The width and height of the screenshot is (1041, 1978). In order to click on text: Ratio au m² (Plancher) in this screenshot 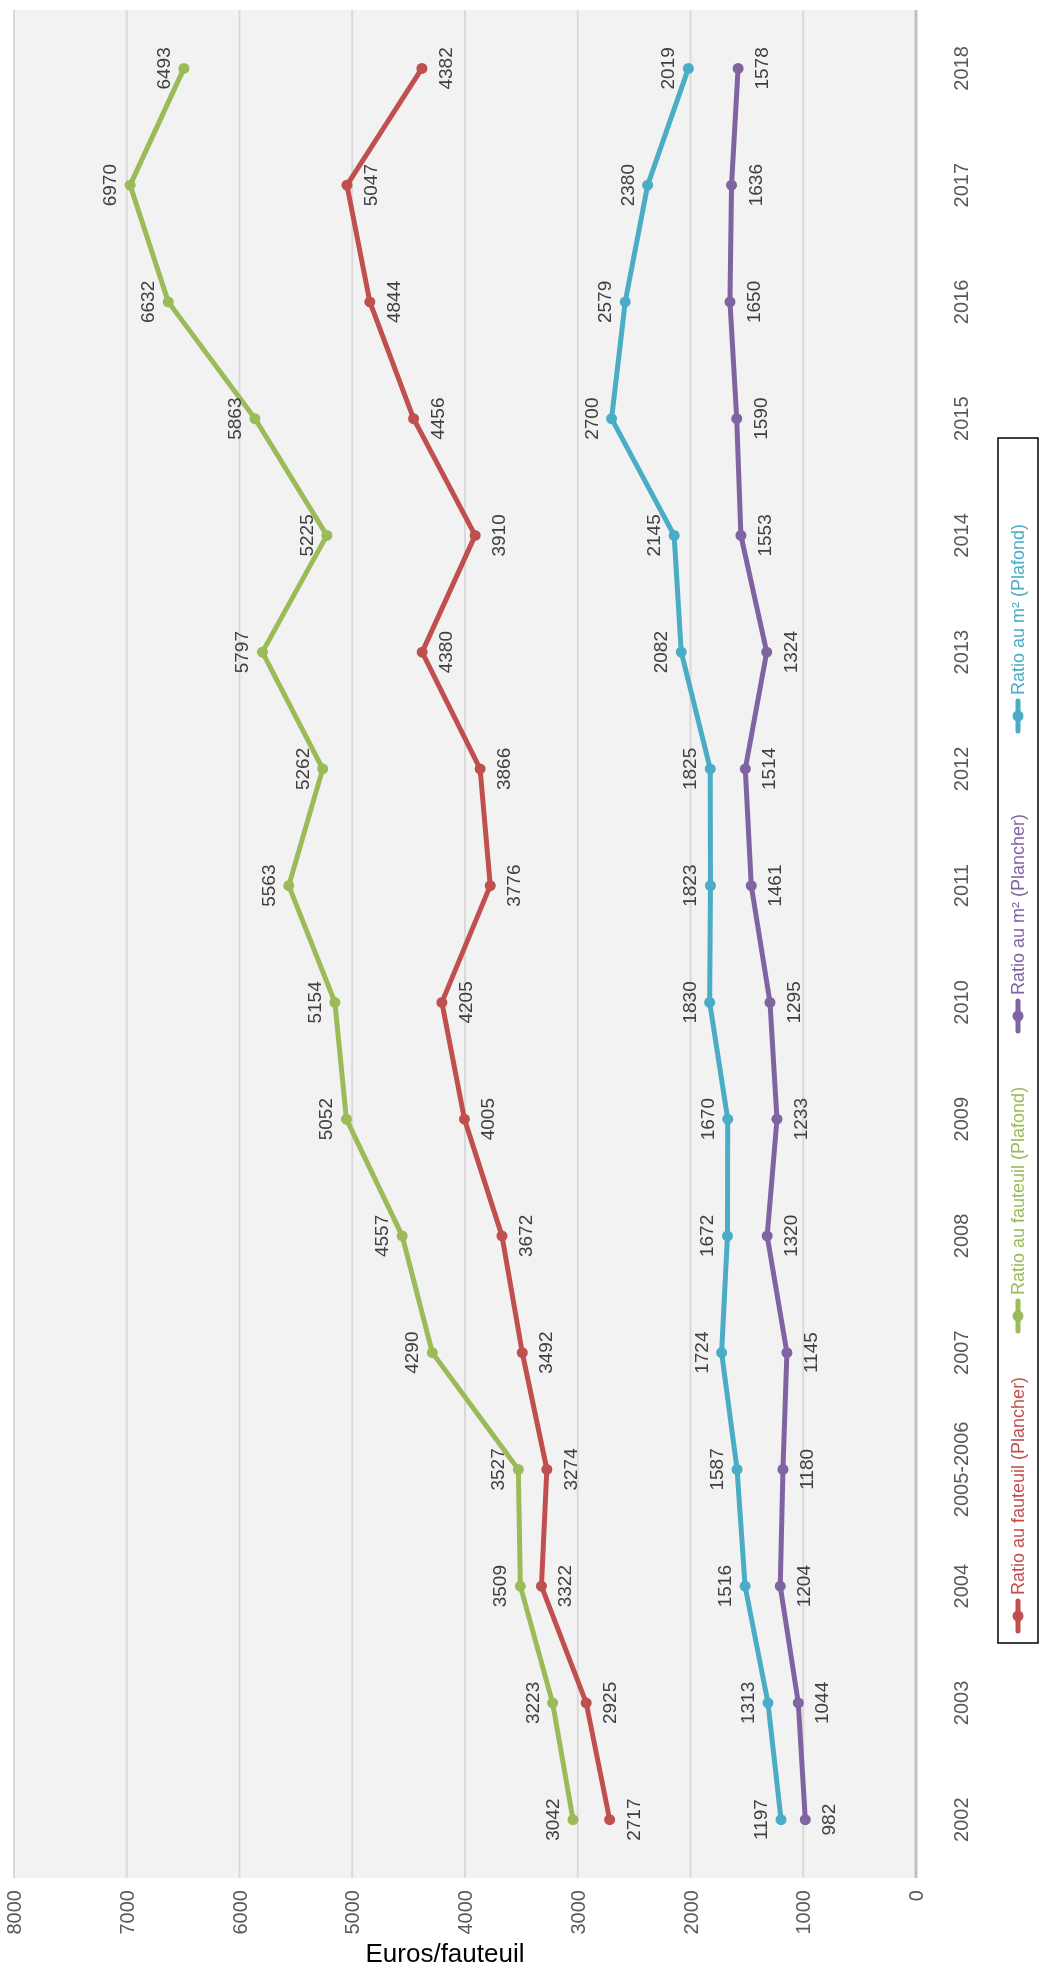, I will do `click(1018, 904)`.